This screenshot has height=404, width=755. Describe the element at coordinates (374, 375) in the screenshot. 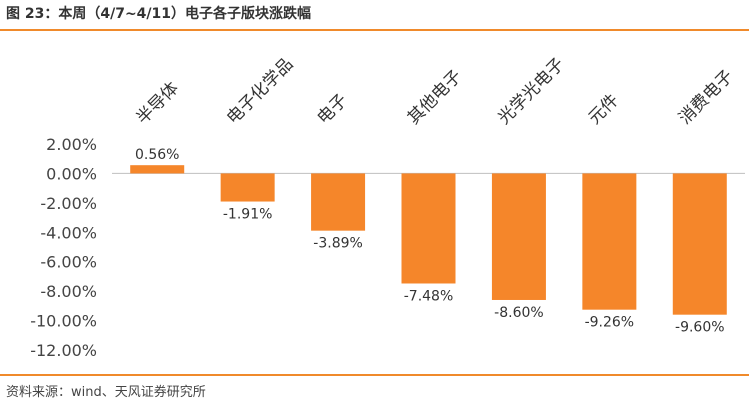

I see `source-divider` at that location.